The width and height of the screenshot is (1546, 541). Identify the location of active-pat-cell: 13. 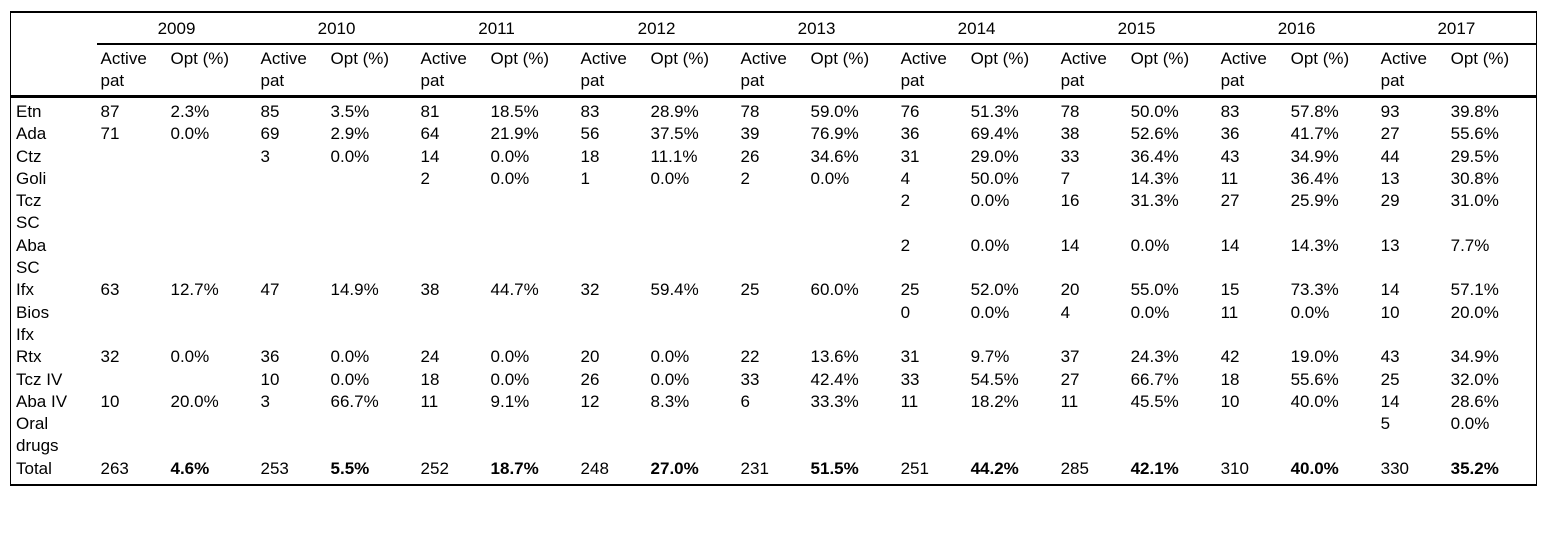
(1390, 245).